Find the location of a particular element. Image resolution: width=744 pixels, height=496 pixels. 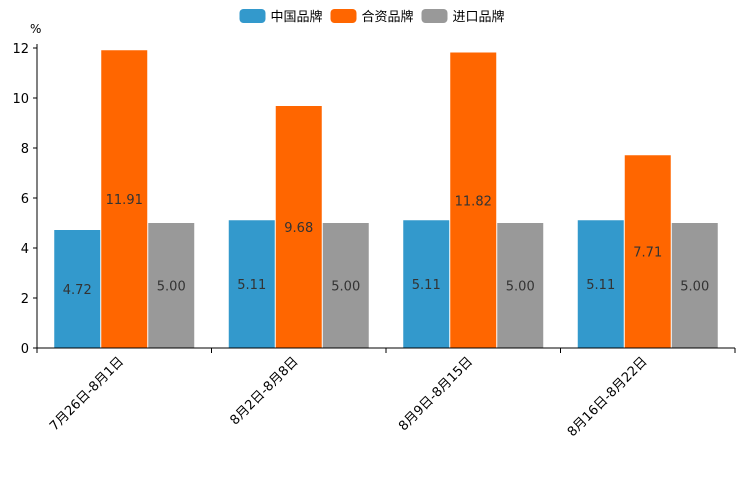

y-tick-label: 2 is located at coordinates (25, 299).